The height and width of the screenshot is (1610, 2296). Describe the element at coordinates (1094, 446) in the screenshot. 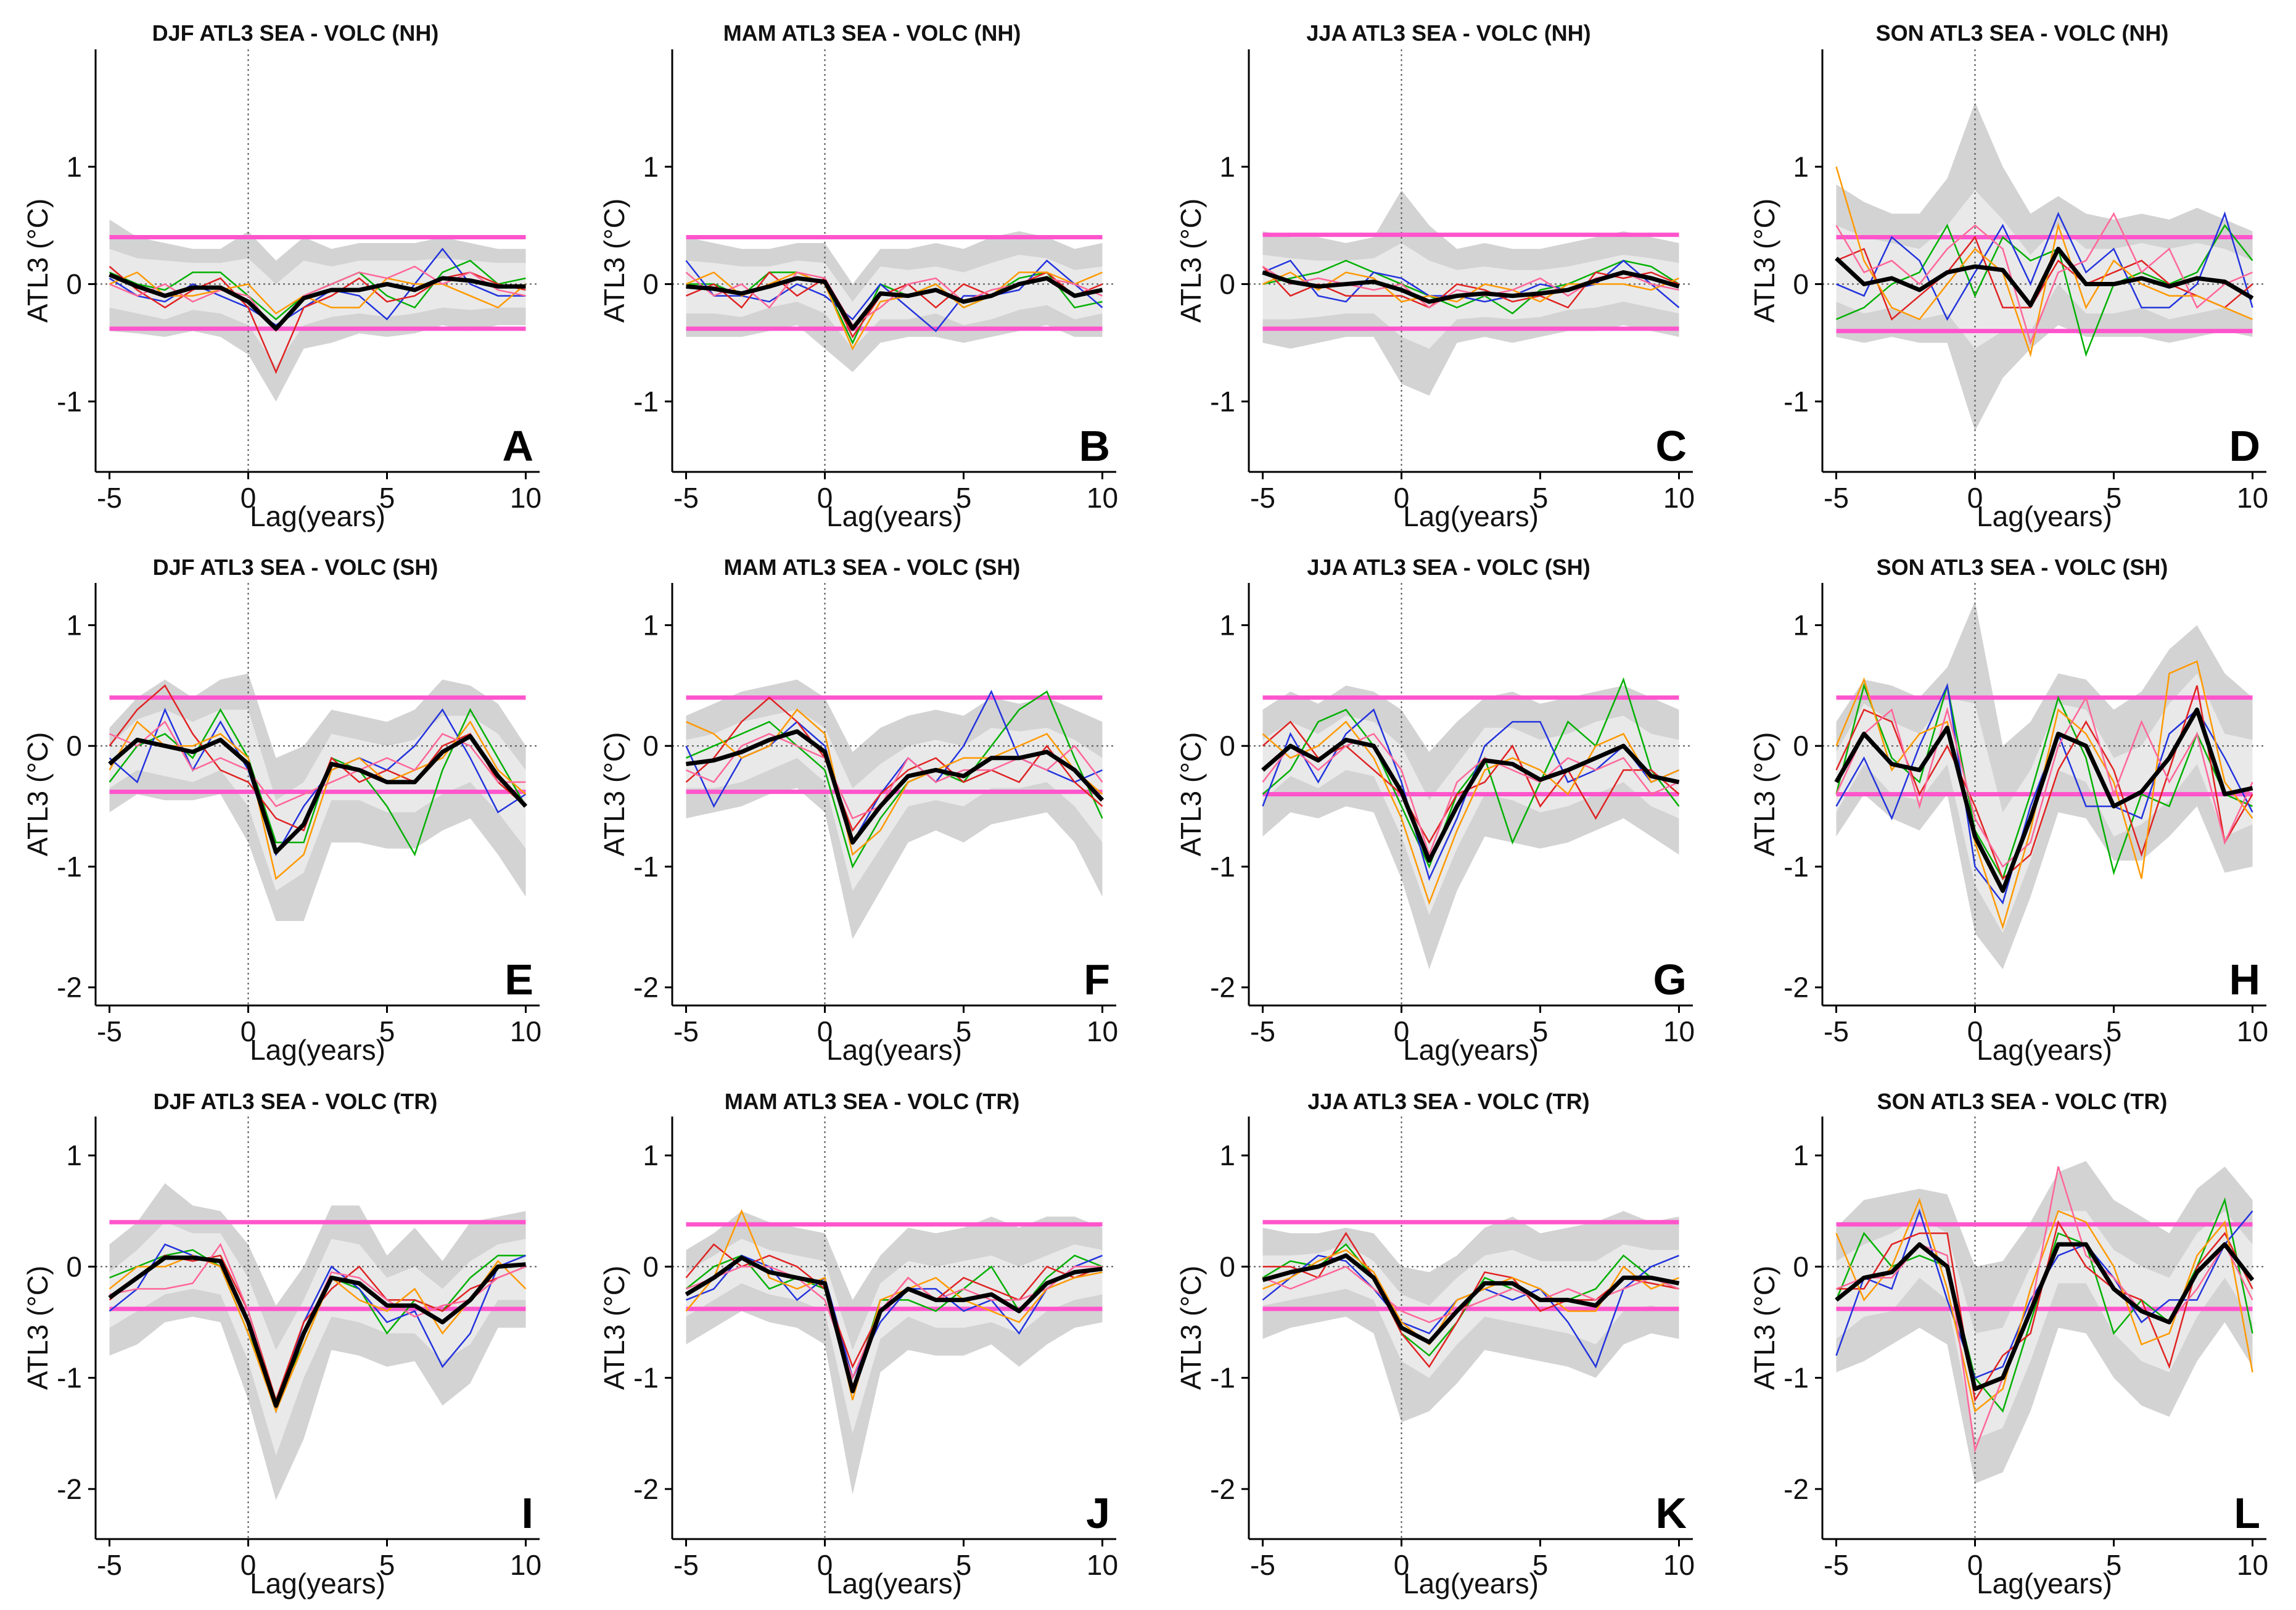

I see `panel-letter: B` at that location.